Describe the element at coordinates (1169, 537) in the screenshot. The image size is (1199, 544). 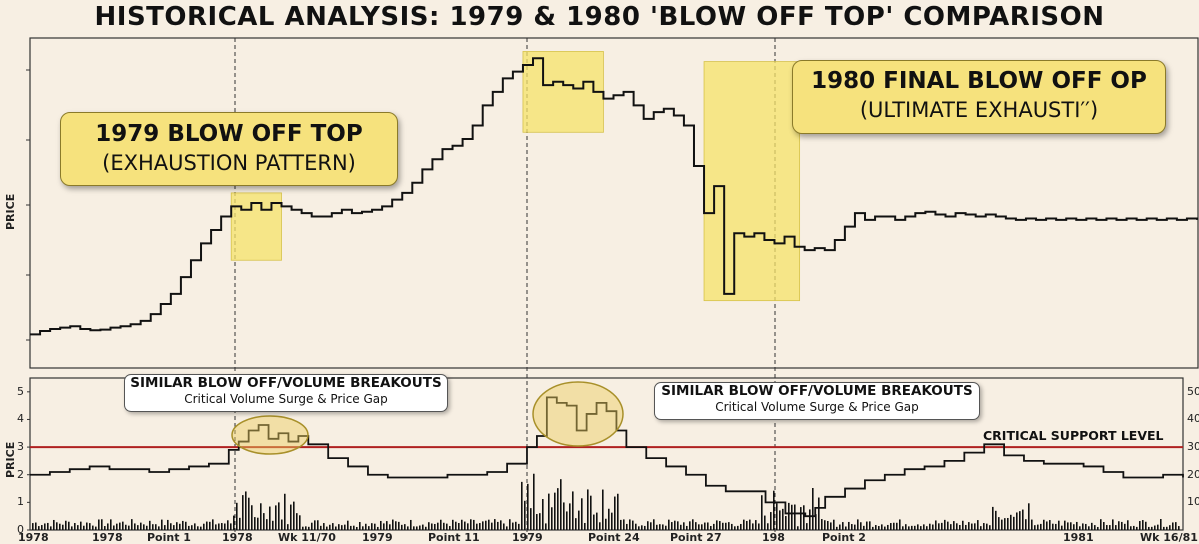
I see `x-tick-label-13: Wk 16/81` at that location.